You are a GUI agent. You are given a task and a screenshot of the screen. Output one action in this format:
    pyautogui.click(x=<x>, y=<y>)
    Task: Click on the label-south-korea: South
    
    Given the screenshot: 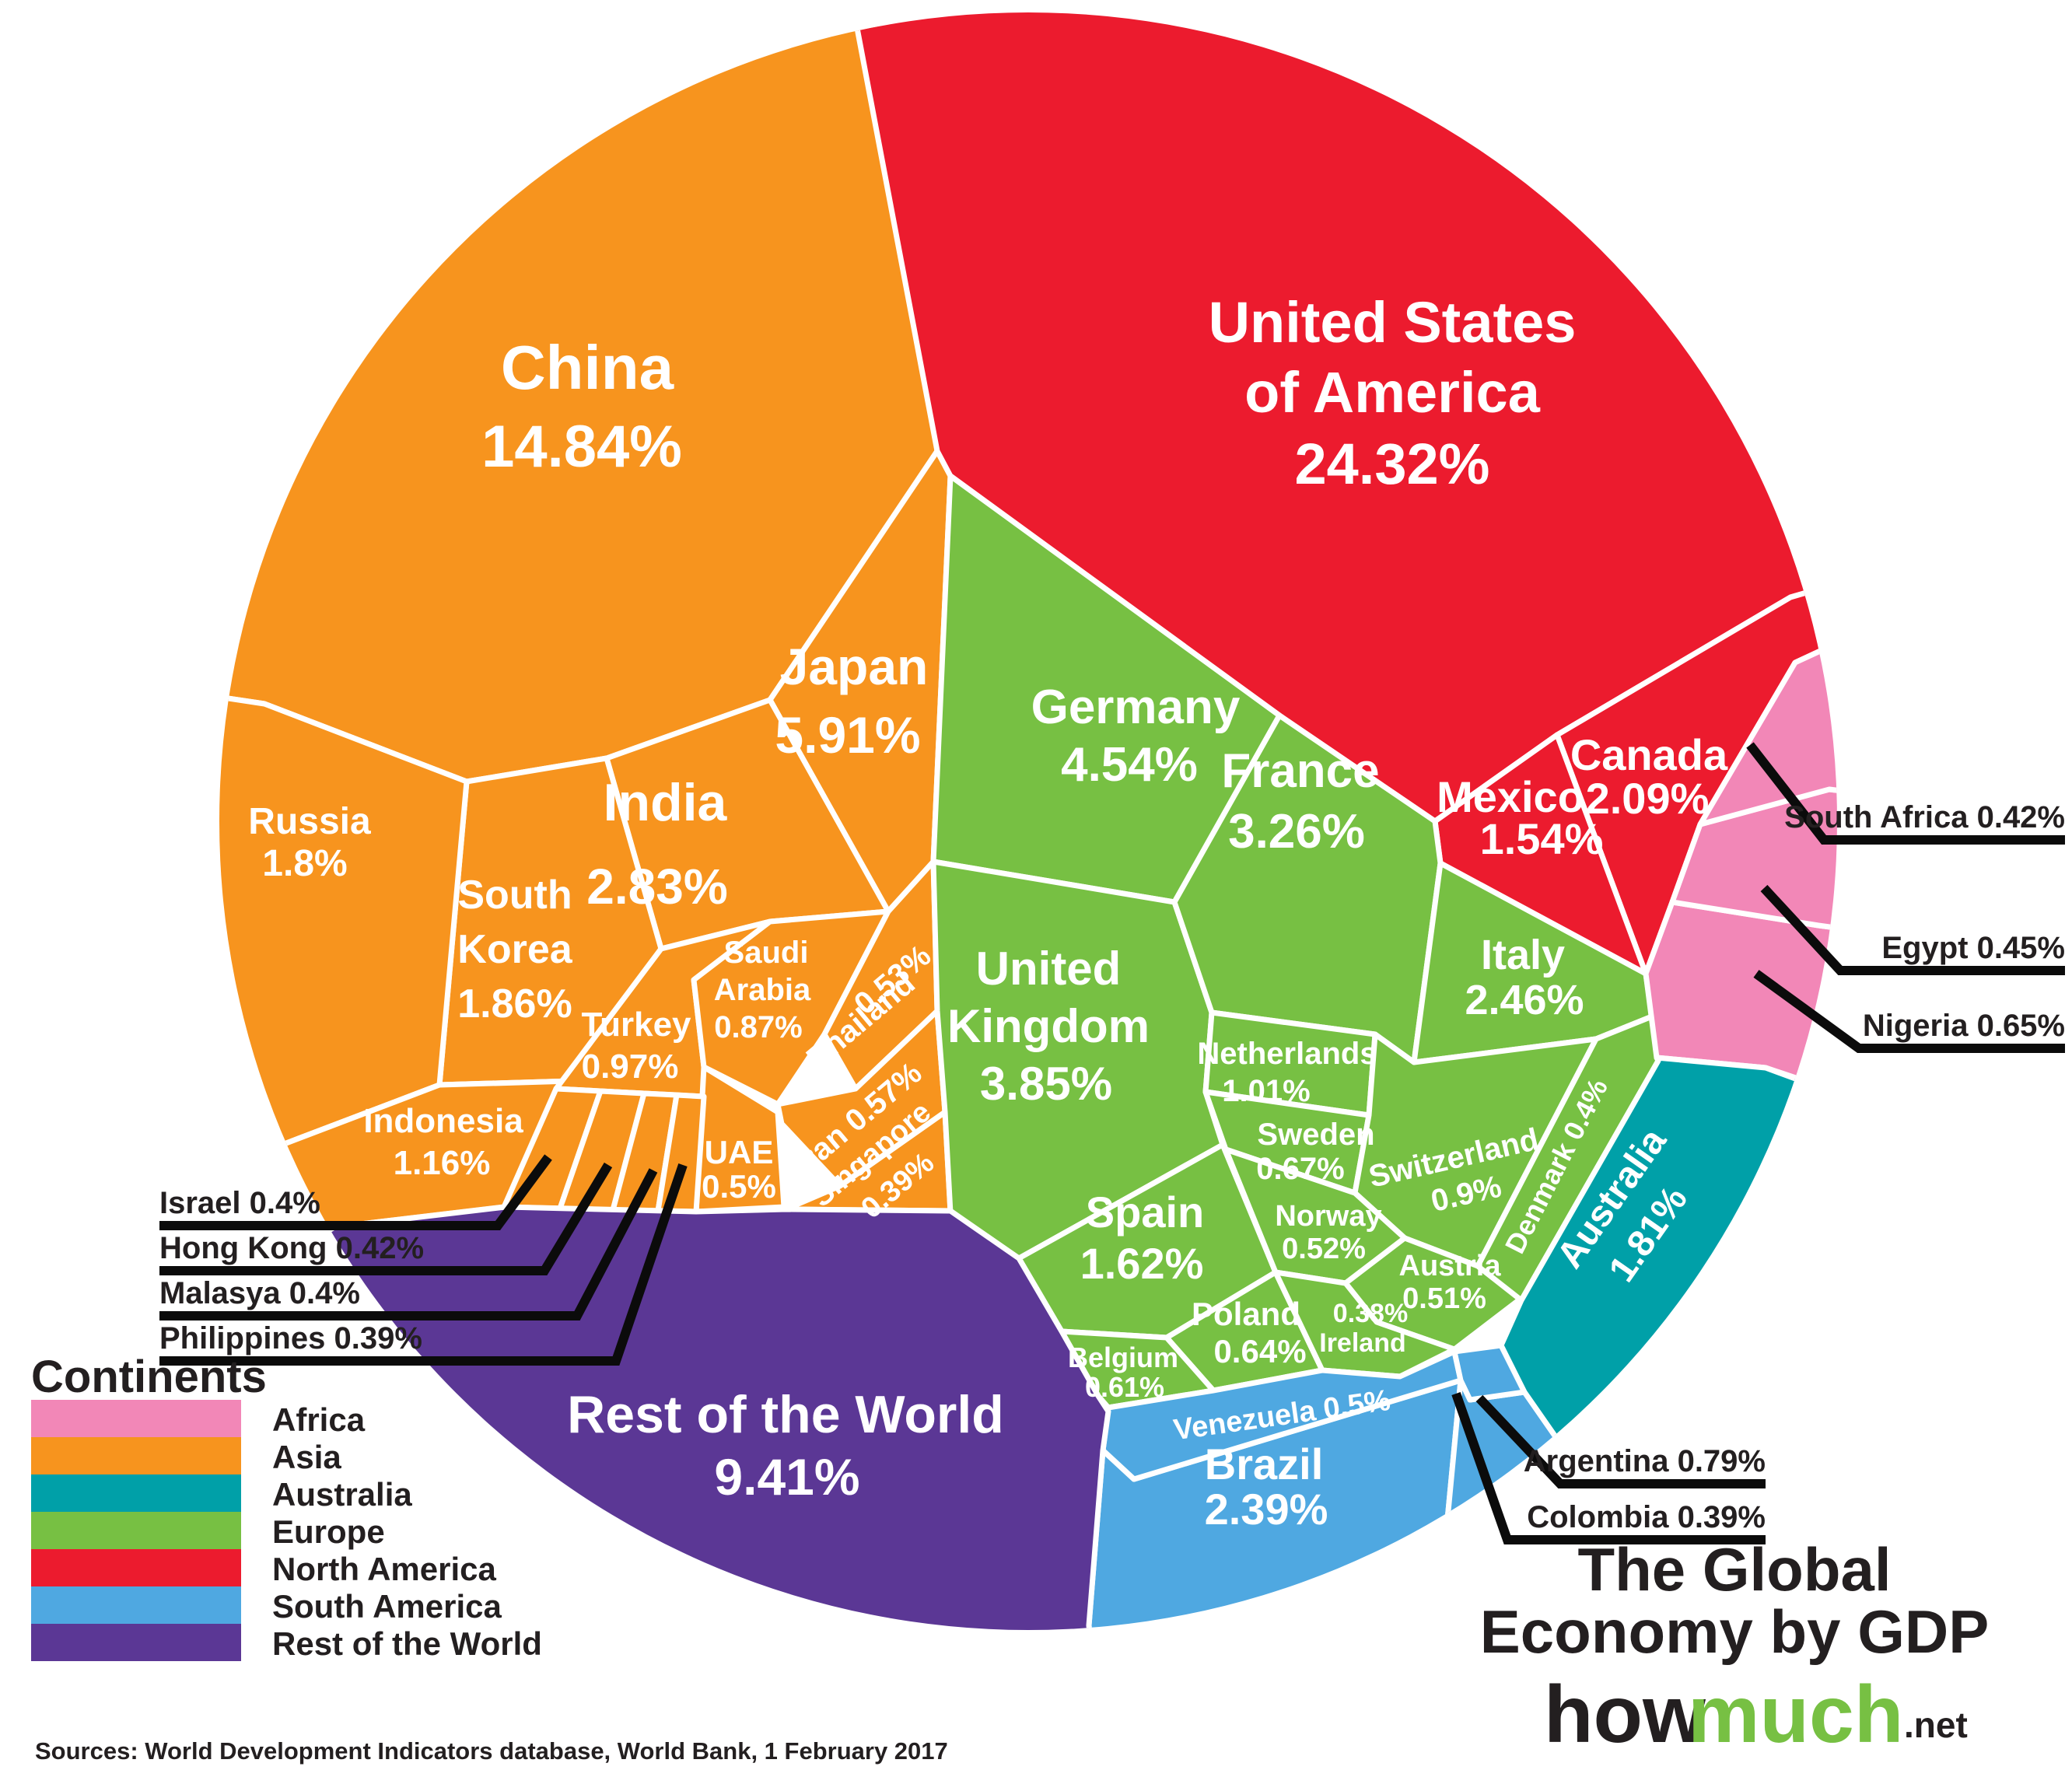 What is the action you would take?
    pyautogui.click(x=514, y=895)
    